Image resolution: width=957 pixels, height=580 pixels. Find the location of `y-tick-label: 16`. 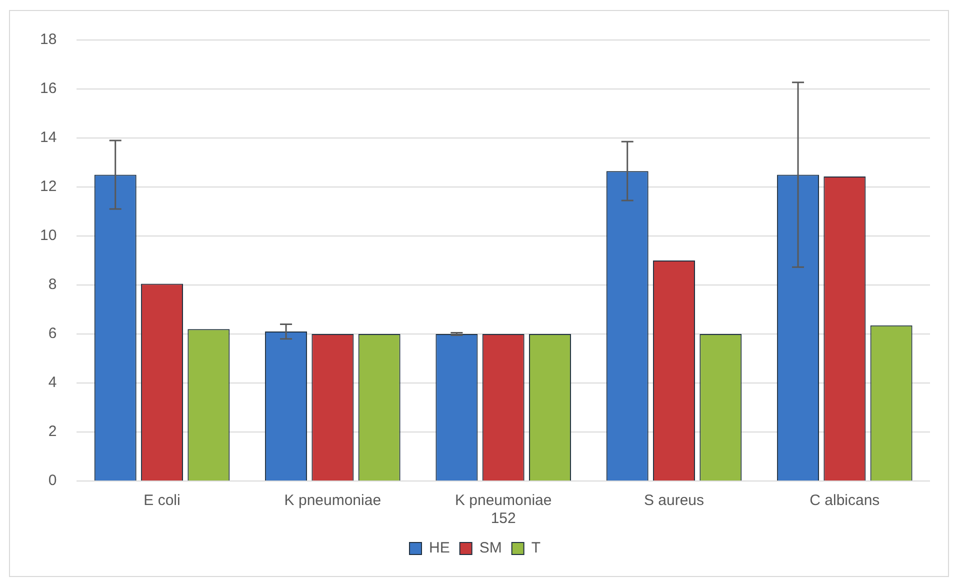

y-tick-label: 16 is located at coordinates (48, 89).